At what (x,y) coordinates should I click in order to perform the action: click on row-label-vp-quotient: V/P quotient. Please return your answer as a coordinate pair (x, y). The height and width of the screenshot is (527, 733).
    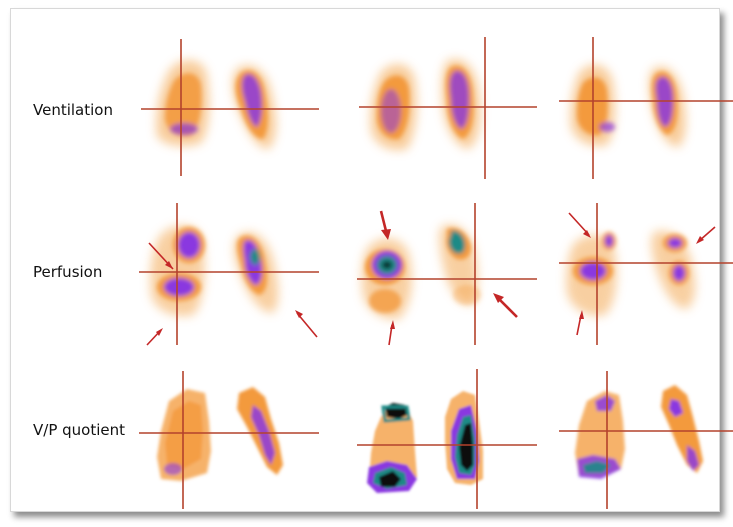
    Looking at the image, I should click on (79, 430).